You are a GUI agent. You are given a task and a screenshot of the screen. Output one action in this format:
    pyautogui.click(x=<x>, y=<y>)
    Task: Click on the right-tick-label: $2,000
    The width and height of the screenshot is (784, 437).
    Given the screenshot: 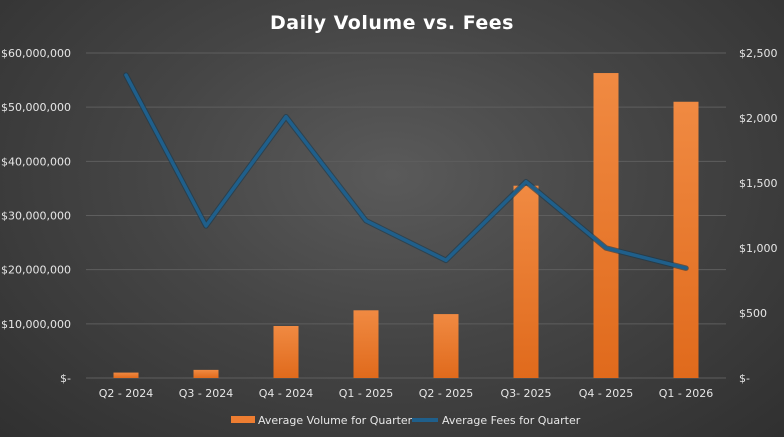 What is the action you would take?
    pyautogui.click(x=758, y=118)
    